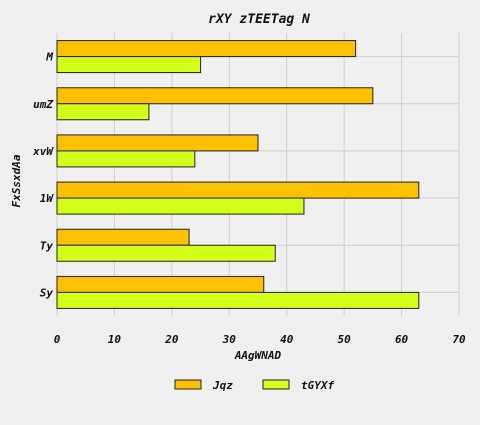 This screenshot has height=425, width=480. Describe the element at coordinates (287, 339) in the screenshot. I see `x-tick-label: 40` at that location.